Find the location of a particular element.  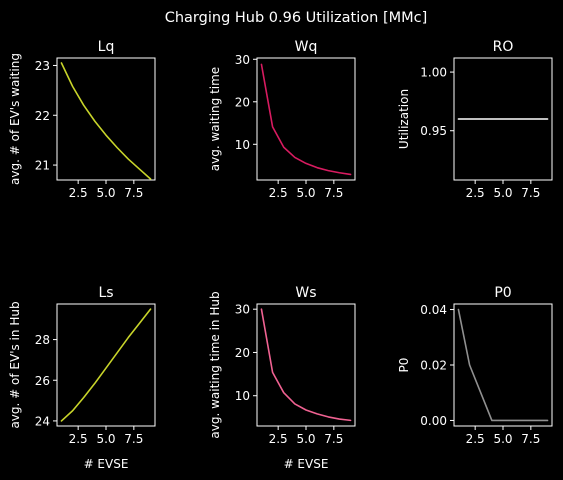

panel-ws-series-line is located at coordinates (306, 365).